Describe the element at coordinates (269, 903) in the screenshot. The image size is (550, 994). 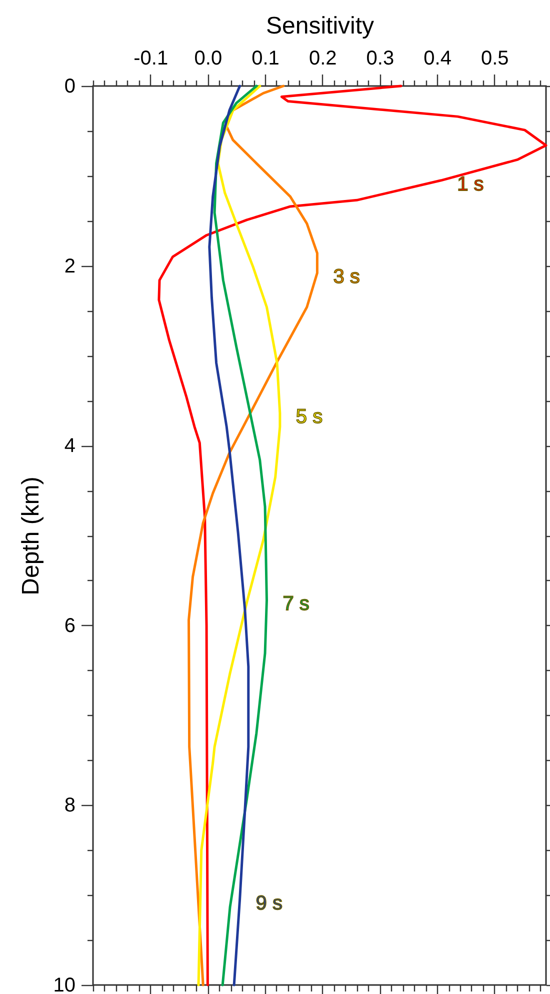
I see `annotation: 9 s` at that location.